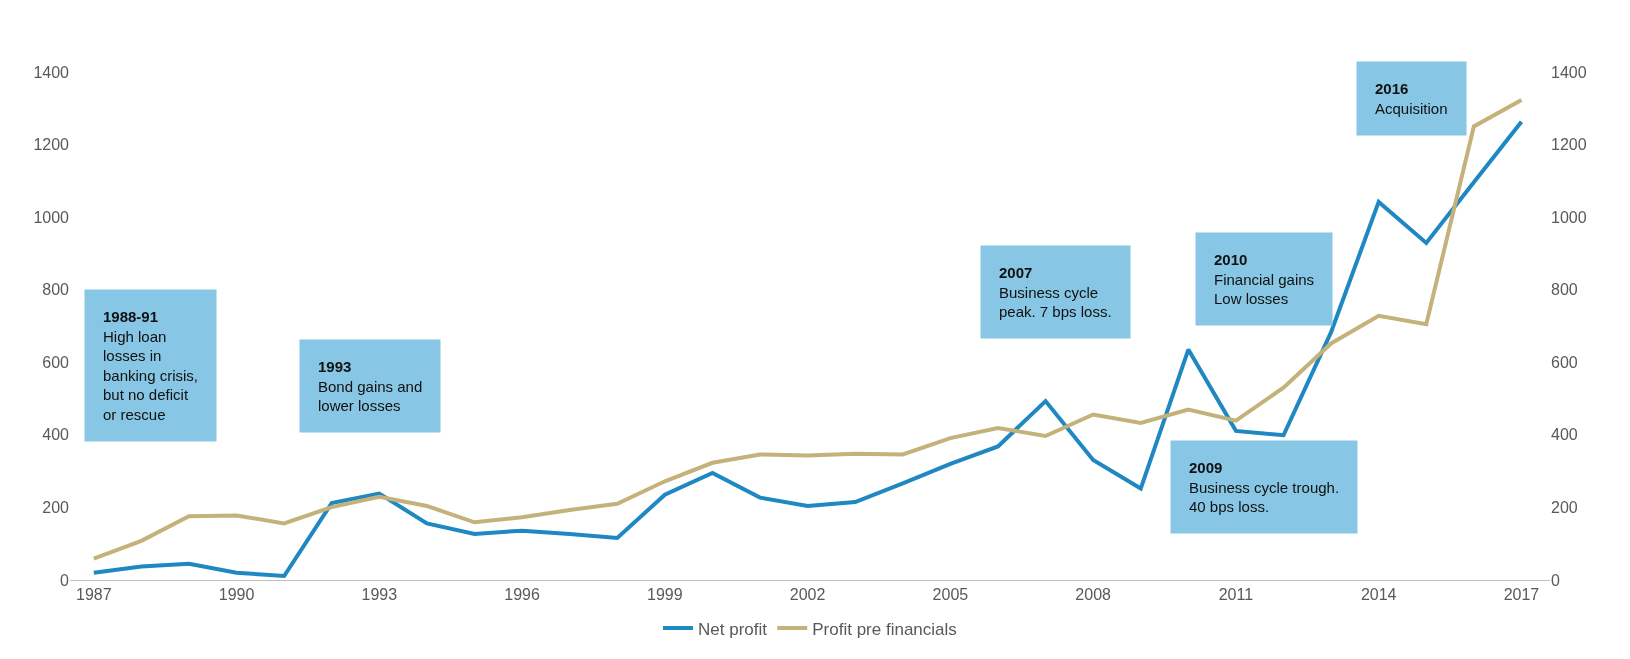  What do you see at coordinates (1564, 290) in the screenshot?
I see `y2-tick-label: 800` at bounding box center [1564, 290].